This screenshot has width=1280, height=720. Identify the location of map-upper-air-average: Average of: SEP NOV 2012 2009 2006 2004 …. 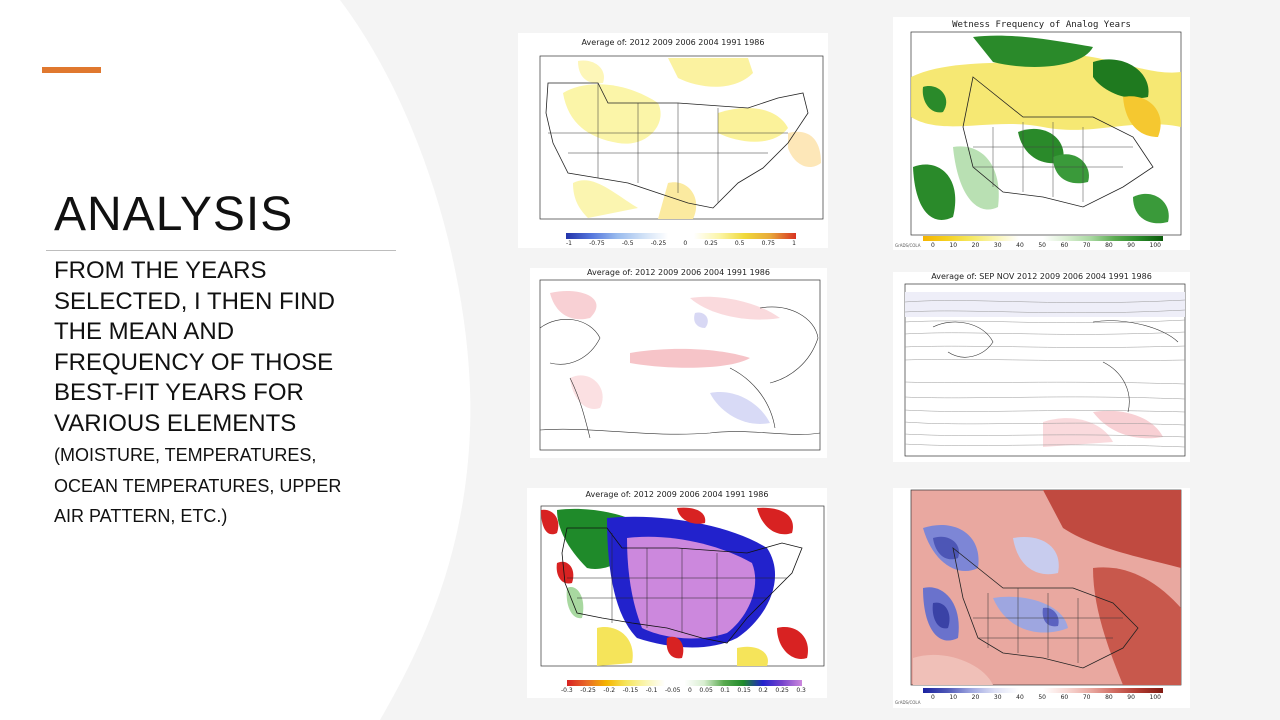
(1041, 367).